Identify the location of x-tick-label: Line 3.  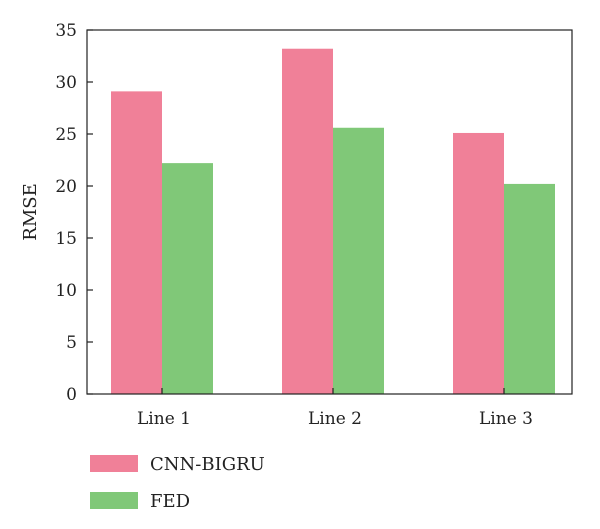
(506, 419).